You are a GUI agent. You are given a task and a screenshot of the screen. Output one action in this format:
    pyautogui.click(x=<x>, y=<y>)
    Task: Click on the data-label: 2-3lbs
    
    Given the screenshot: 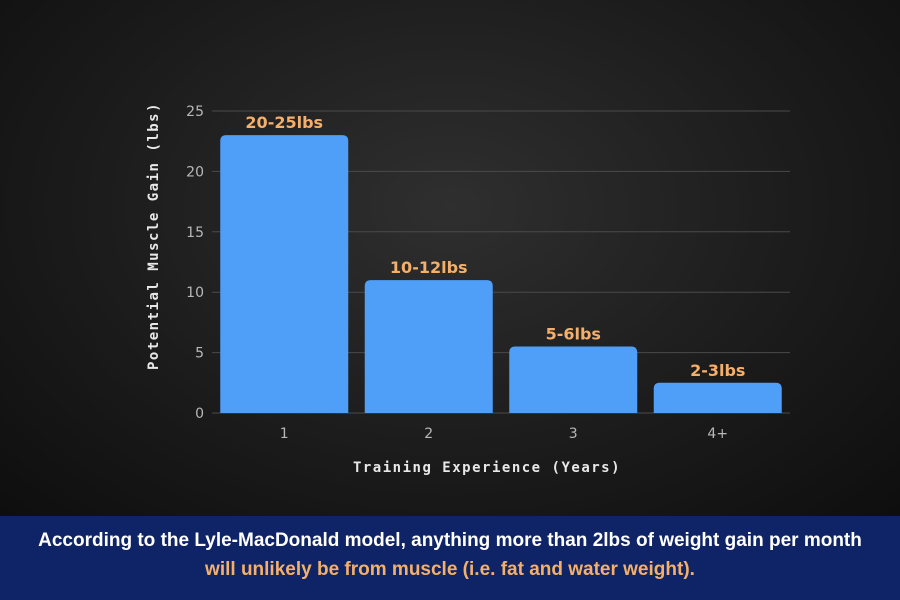 What is the action you would take?
    pyautogui.click(x=717, y=370)
    